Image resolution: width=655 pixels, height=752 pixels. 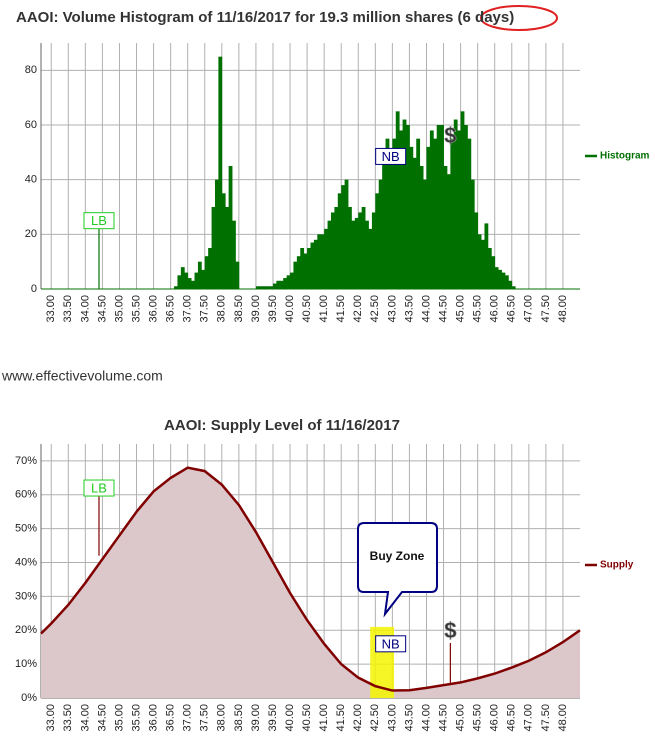 What do you see at coordinates (68, 718) in the screenshot?
I see `x-tick-label: 33.50` at bounding box center [68, 718].